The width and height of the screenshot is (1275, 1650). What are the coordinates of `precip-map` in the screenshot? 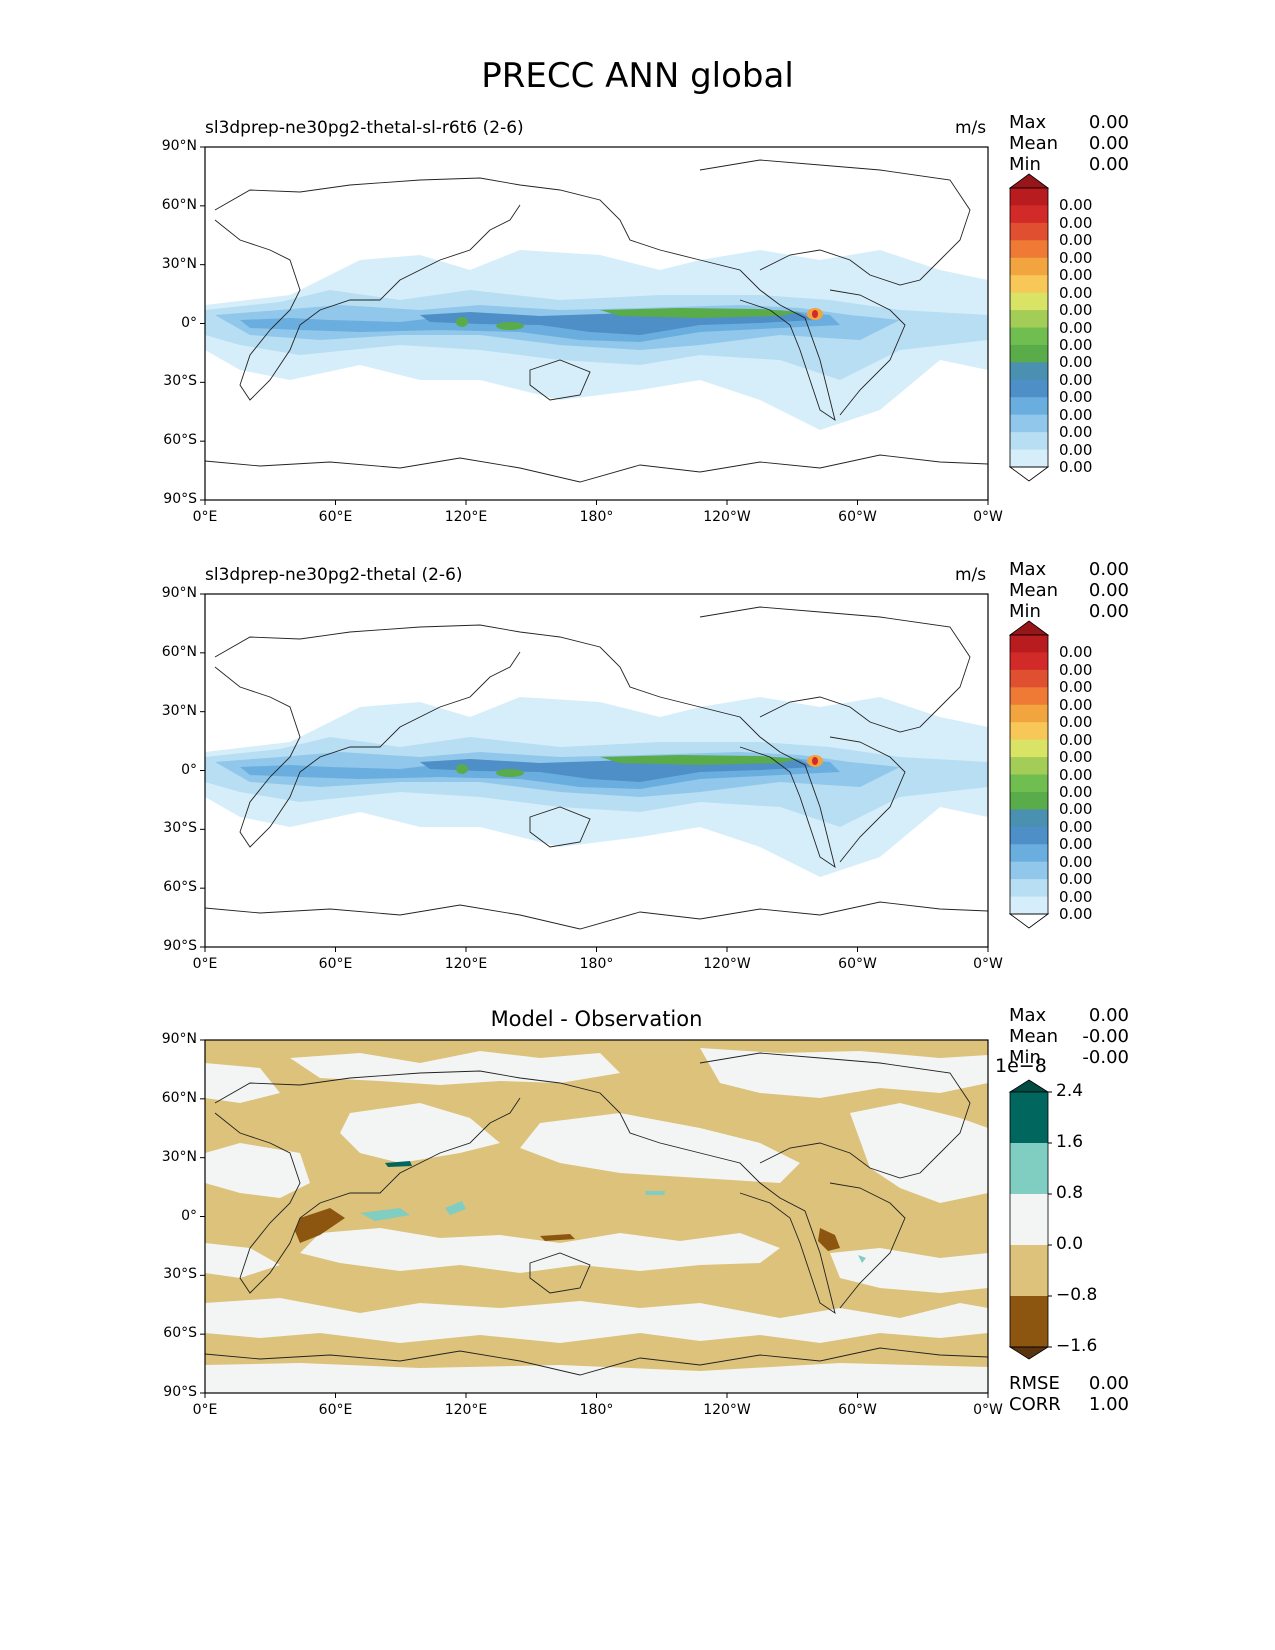 It's located at (625, 325).